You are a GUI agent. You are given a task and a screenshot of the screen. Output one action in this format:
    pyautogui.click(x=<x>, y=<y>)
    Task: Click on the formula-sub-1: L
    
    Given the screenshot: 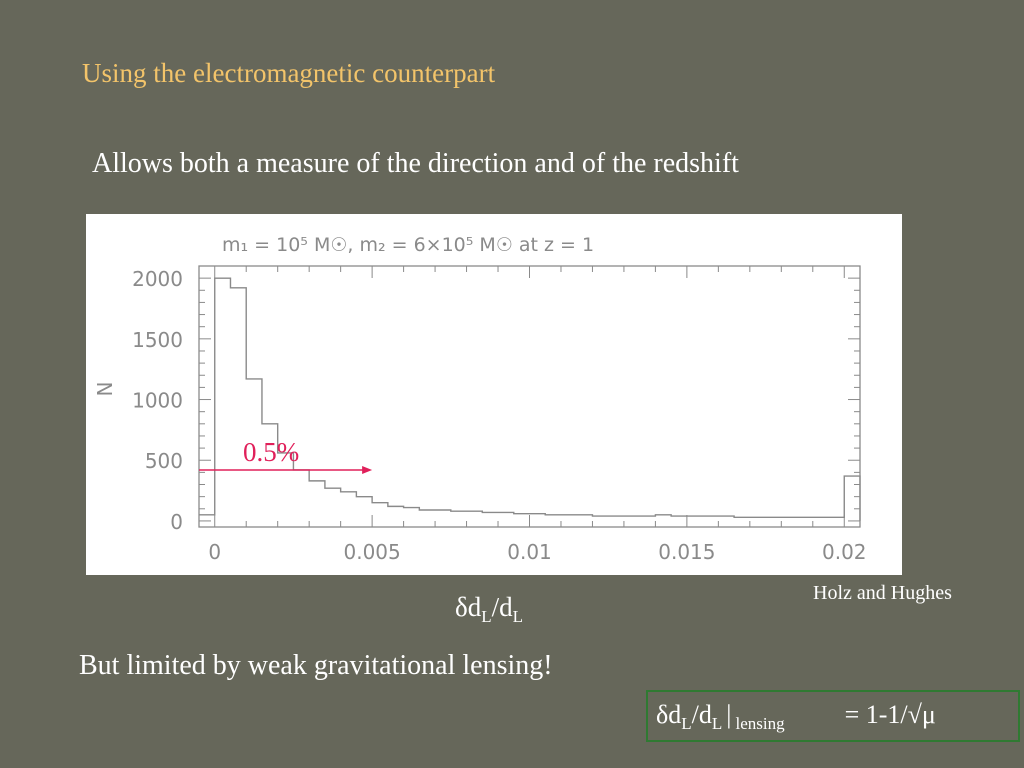 What is the action you would take?
    pyautogui.click(x=686, y=723)
    